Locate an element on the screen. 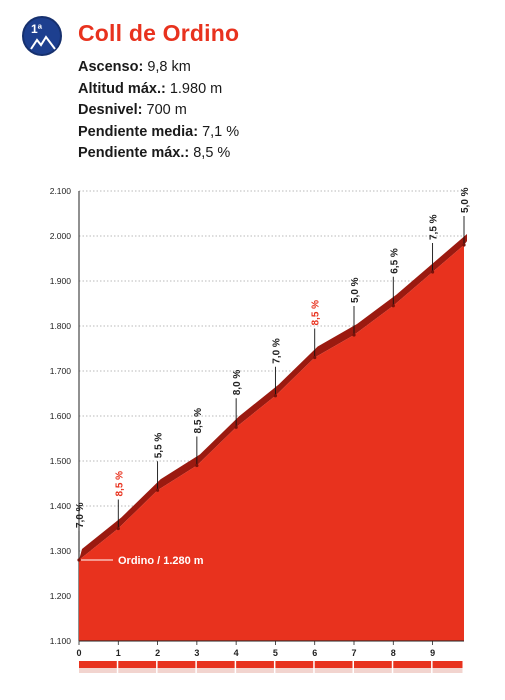  gradient-label: 6,5 % is located at coordinates (394, 261).